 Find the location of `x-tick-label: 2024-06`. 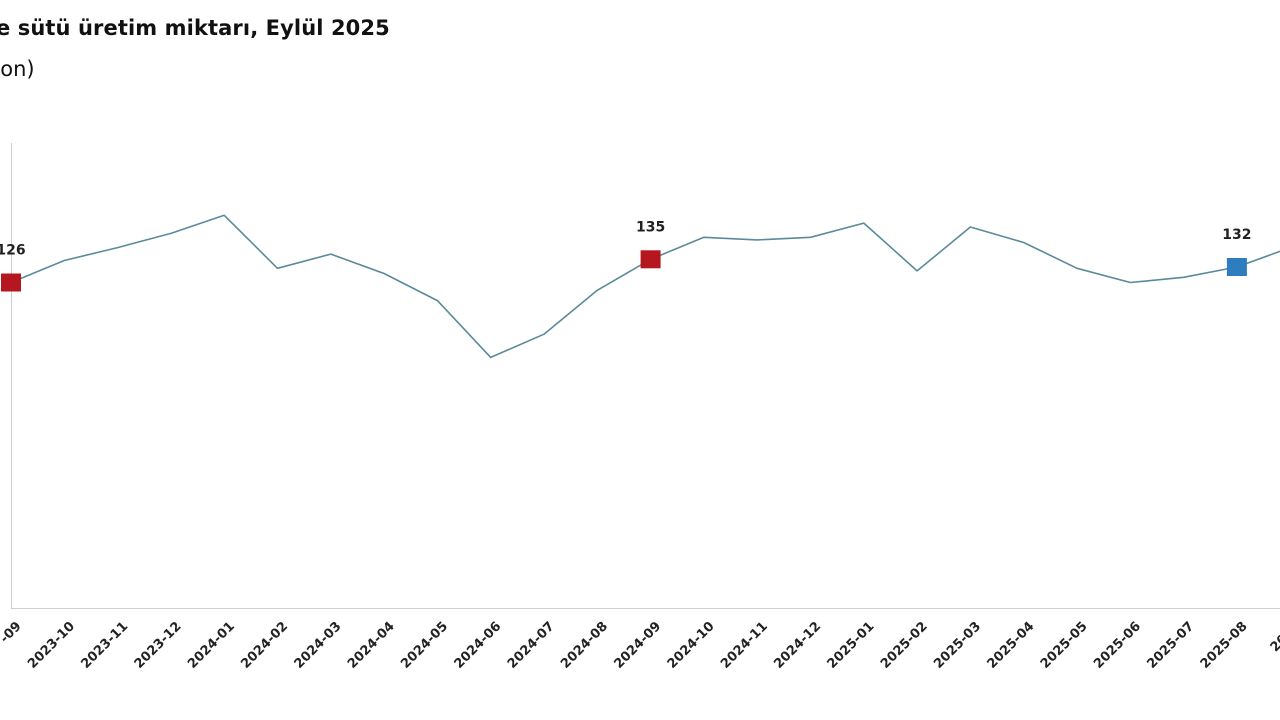

x-tick-label: 2024-06 is located at coordinates (478, 645).